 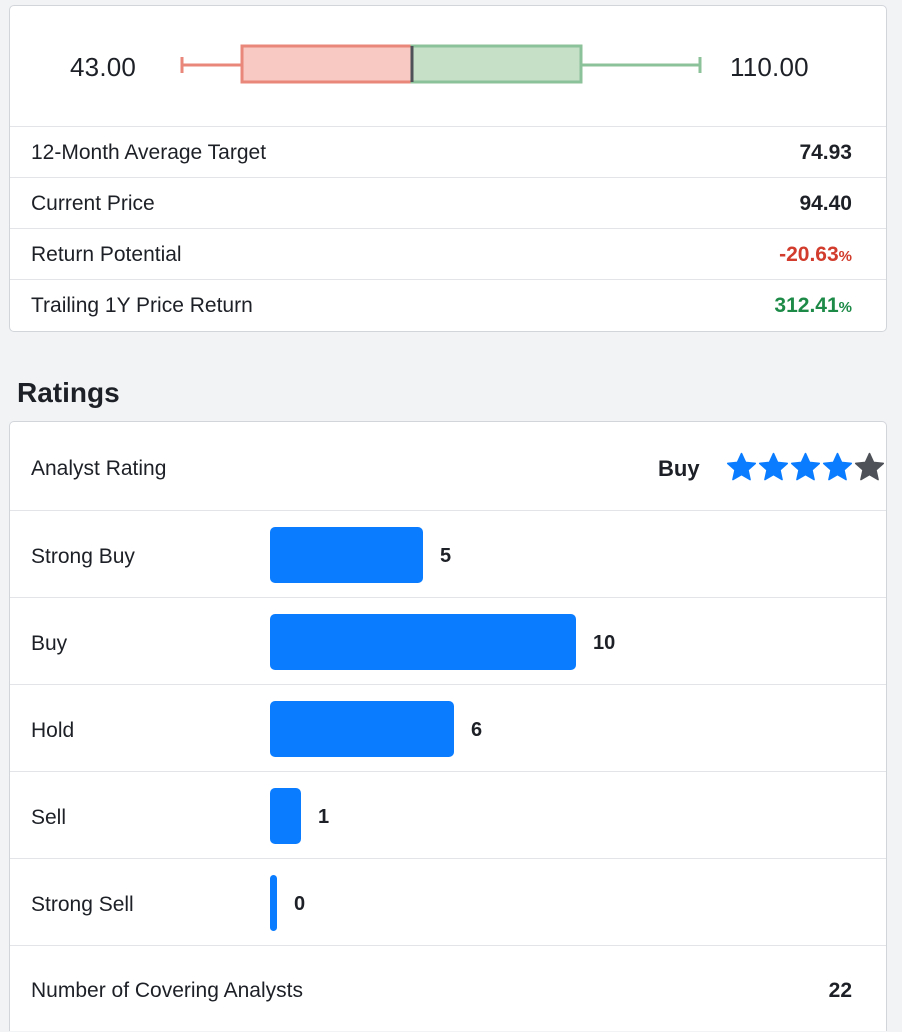 What do you see at coordinates (106, 254) in the screenshot?
I see `stat-label: Return Potential` at bounding box center [106, 254].